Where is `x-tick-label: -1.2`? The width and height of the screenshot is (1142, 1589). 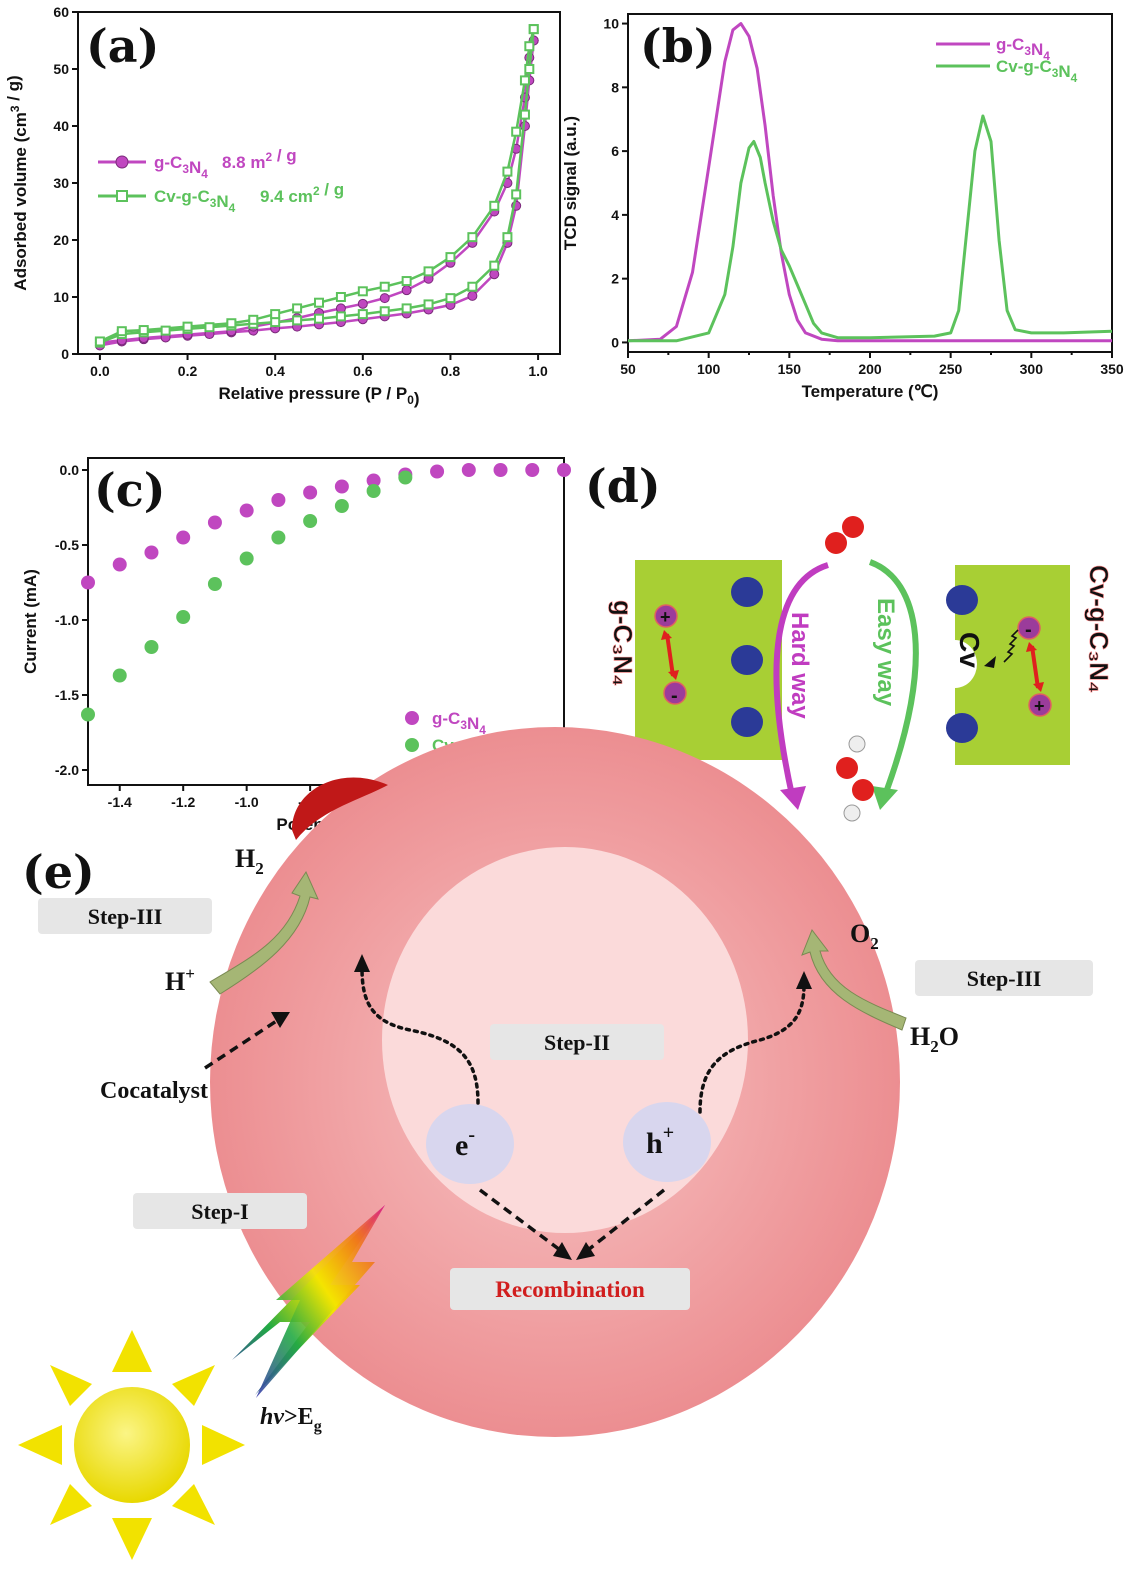 x-tick-label: -1.2 is located at coordinates (183, 802).